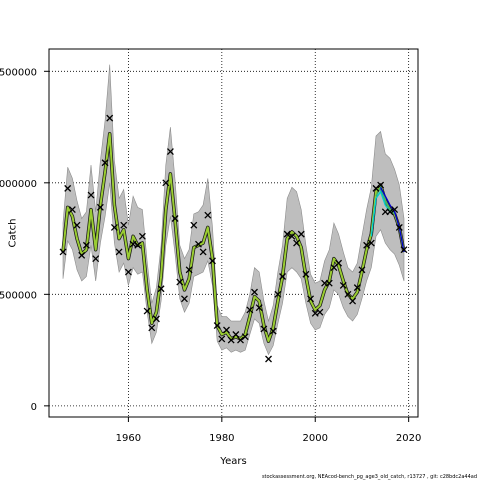  I want to click on y-axis-title: Catch, so click(13, 233).